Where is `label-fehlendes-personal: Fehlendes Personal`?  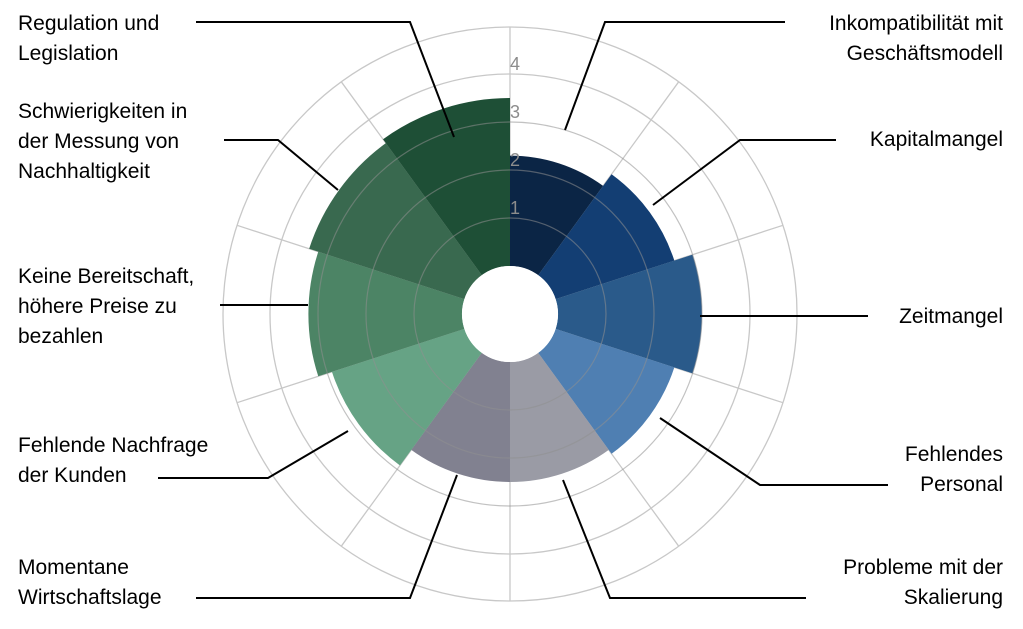 label-fehlendes-personal: Fehlendes Personal is located at coordinates (953, 469).